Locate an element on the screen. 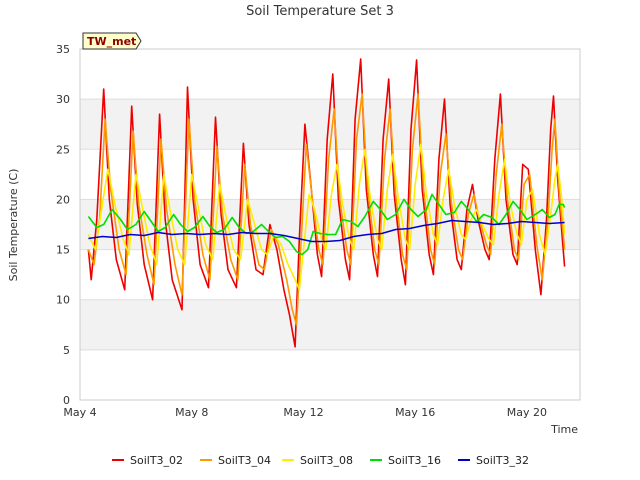  chart-title: Soil Temperature Set 3 is located at coordinates (320, 11).